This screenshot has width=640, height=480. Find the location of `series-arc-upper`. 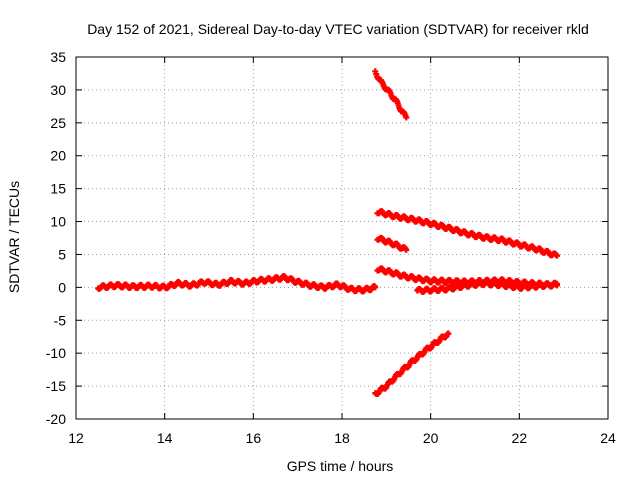

series-arc-upper is located at coordinates (467, 233).